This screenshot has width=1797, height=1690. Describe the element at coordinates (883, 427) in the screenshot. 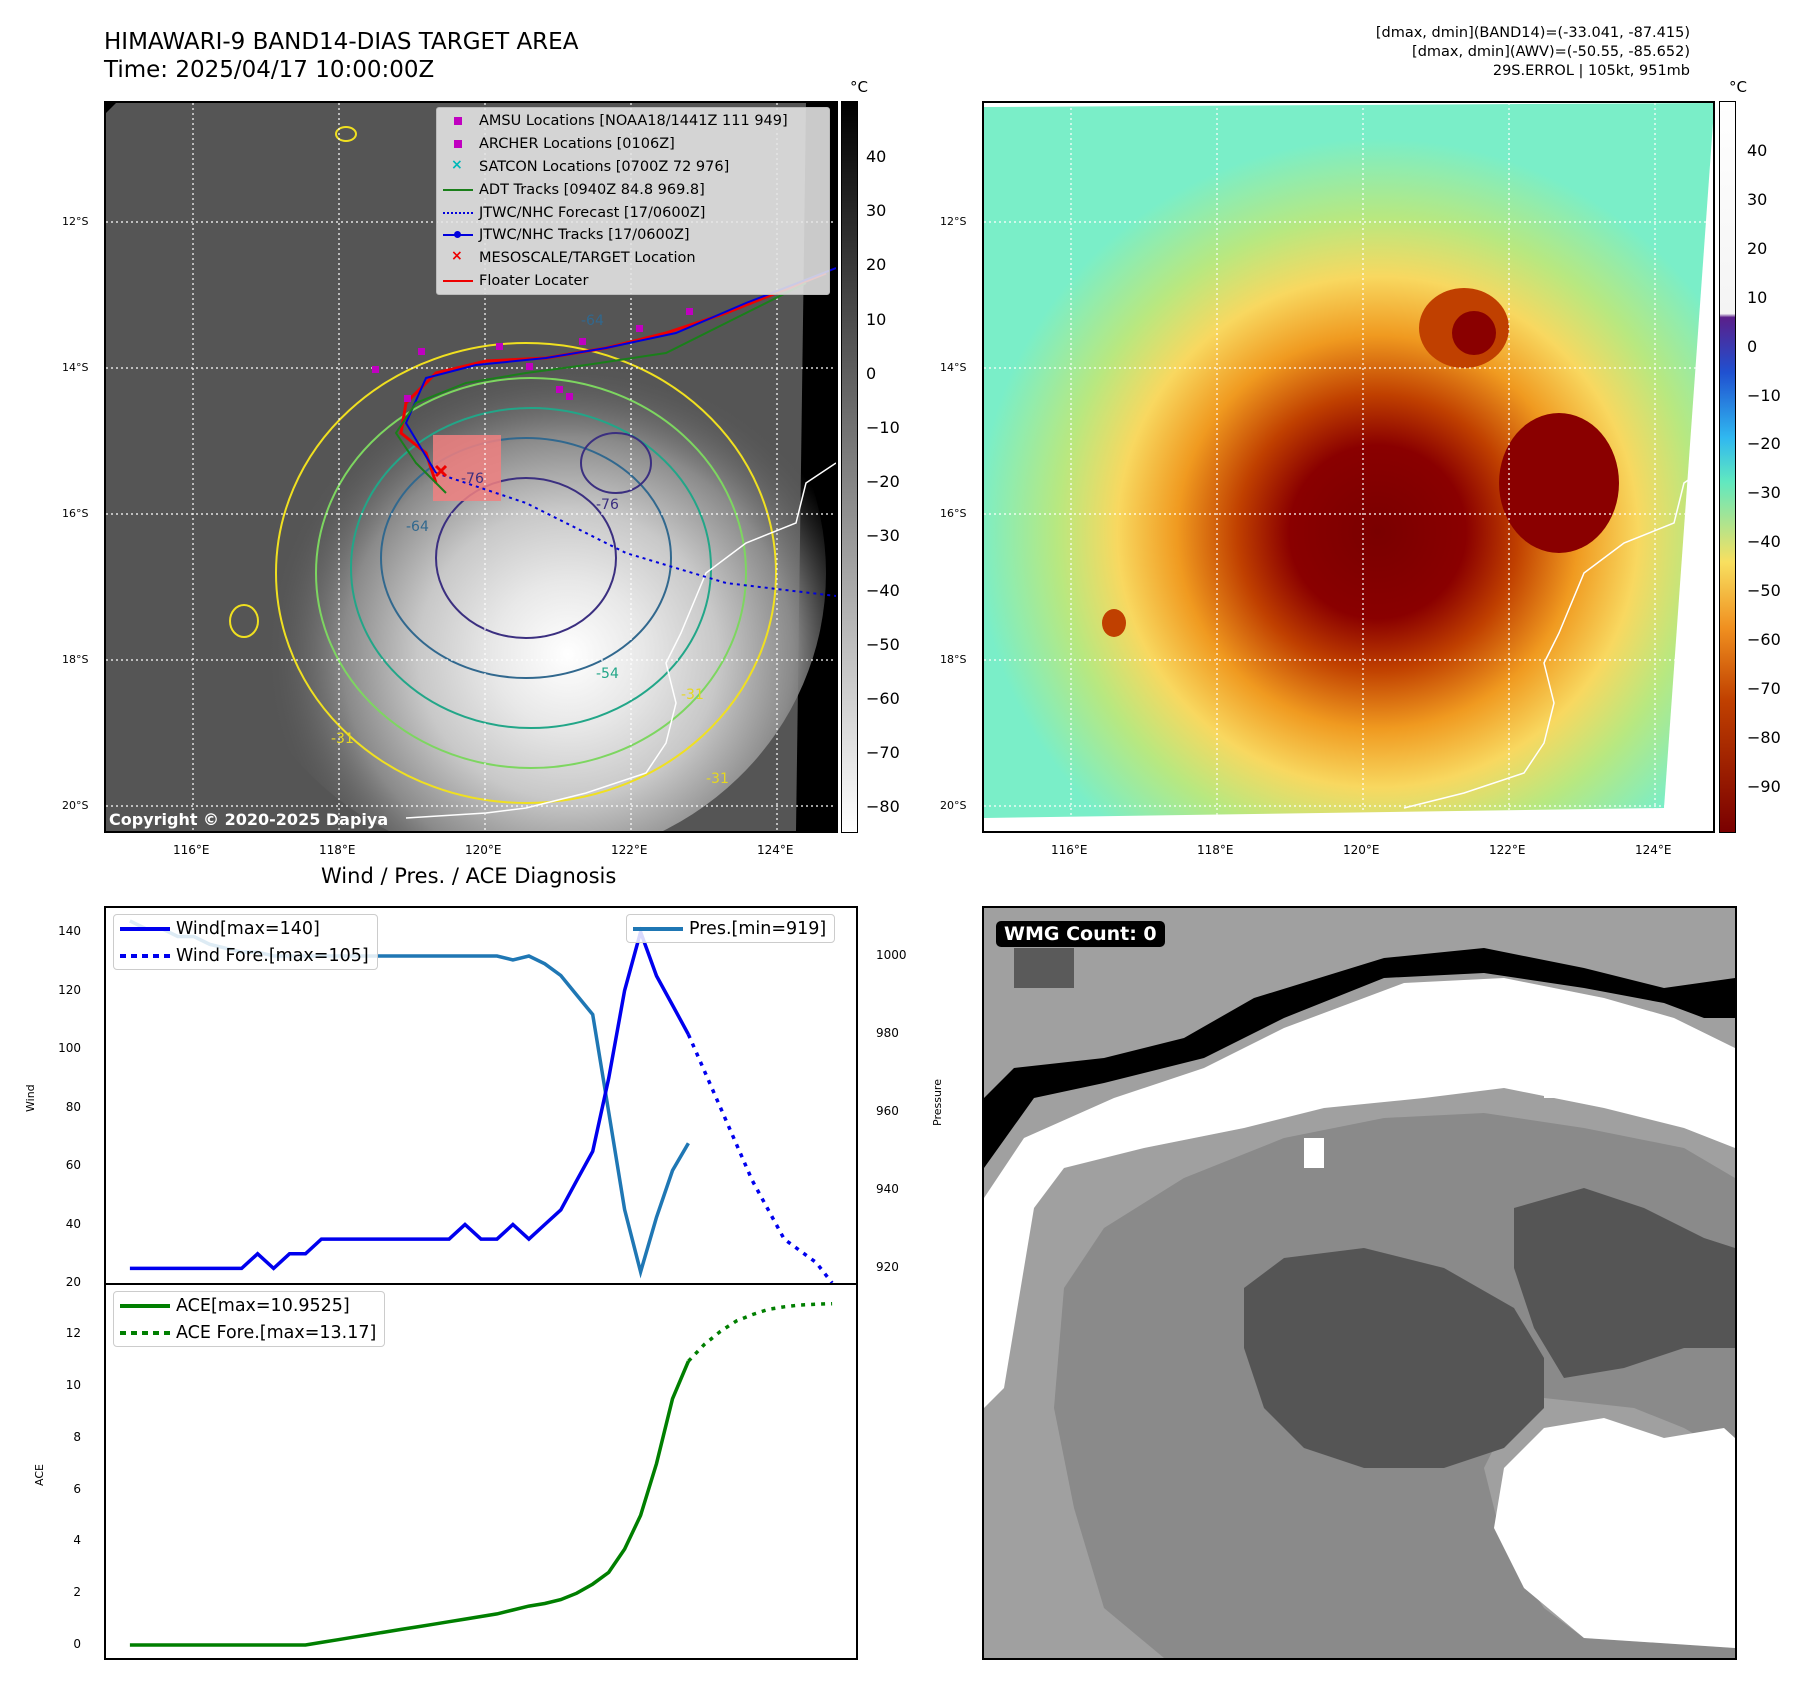

I see `gray-colorbar-tick: −10` at that location.